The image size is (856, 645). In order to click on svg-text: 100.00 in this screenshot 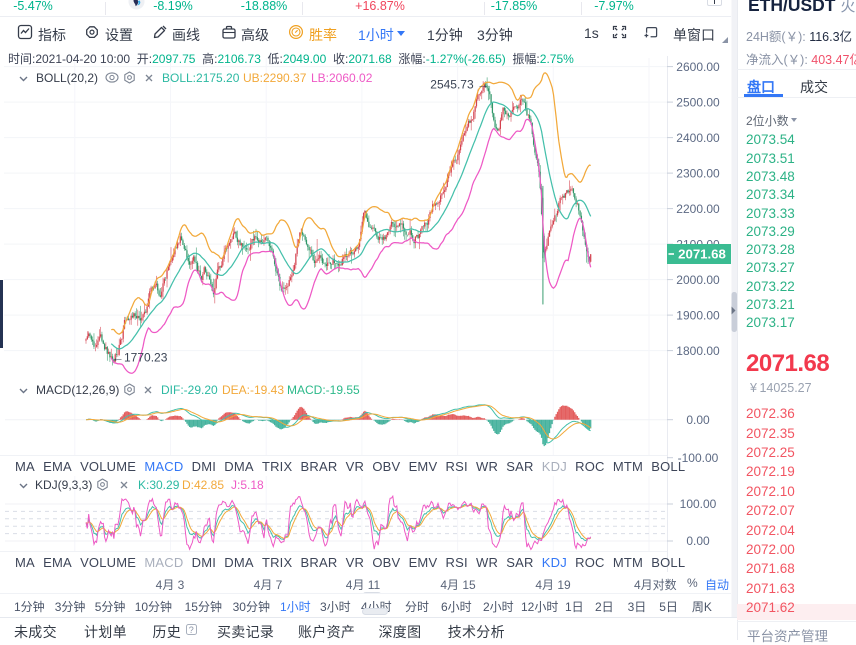, I will do `click(698, 504)`.